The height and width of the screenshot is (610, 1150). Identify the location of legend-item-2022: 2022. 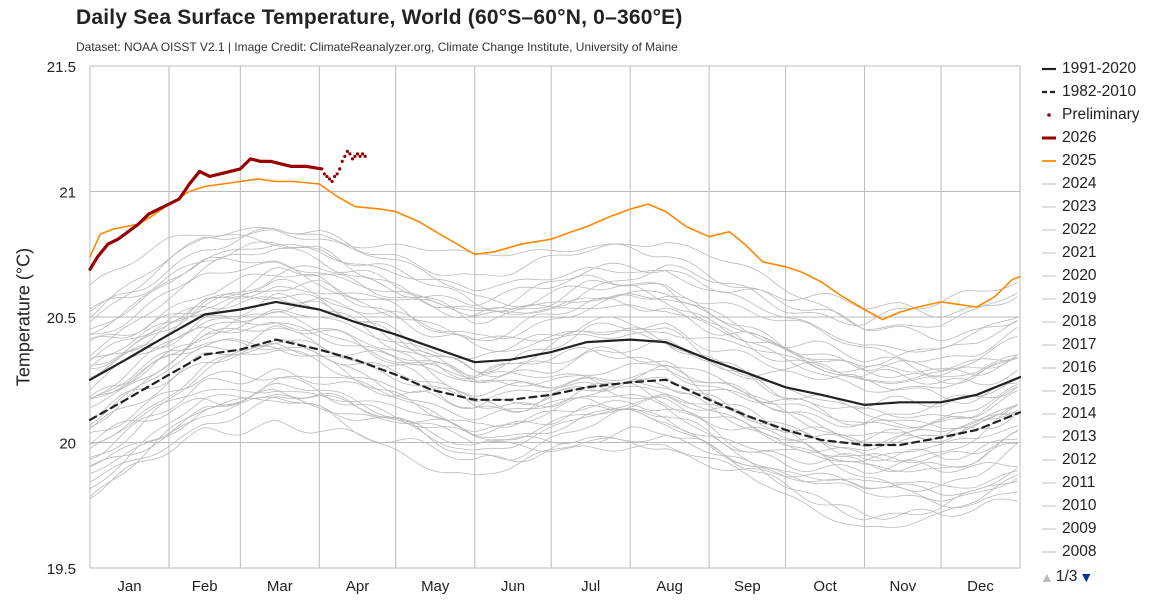
(1095, 229).